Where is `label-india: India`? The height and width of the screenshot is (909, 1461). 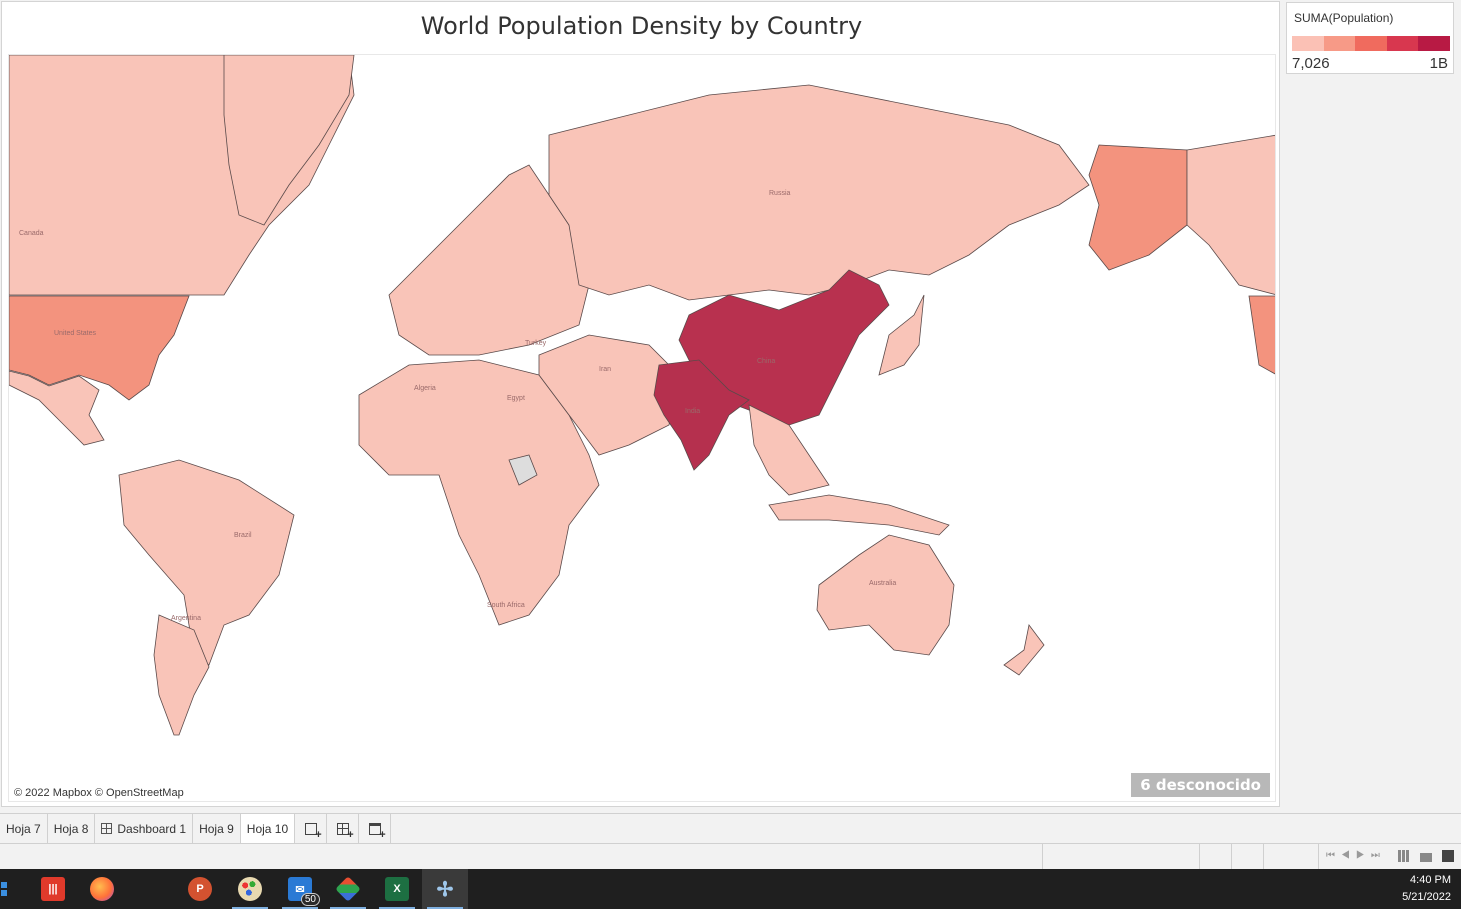
label-india: India is located at coordinates (692, 411).